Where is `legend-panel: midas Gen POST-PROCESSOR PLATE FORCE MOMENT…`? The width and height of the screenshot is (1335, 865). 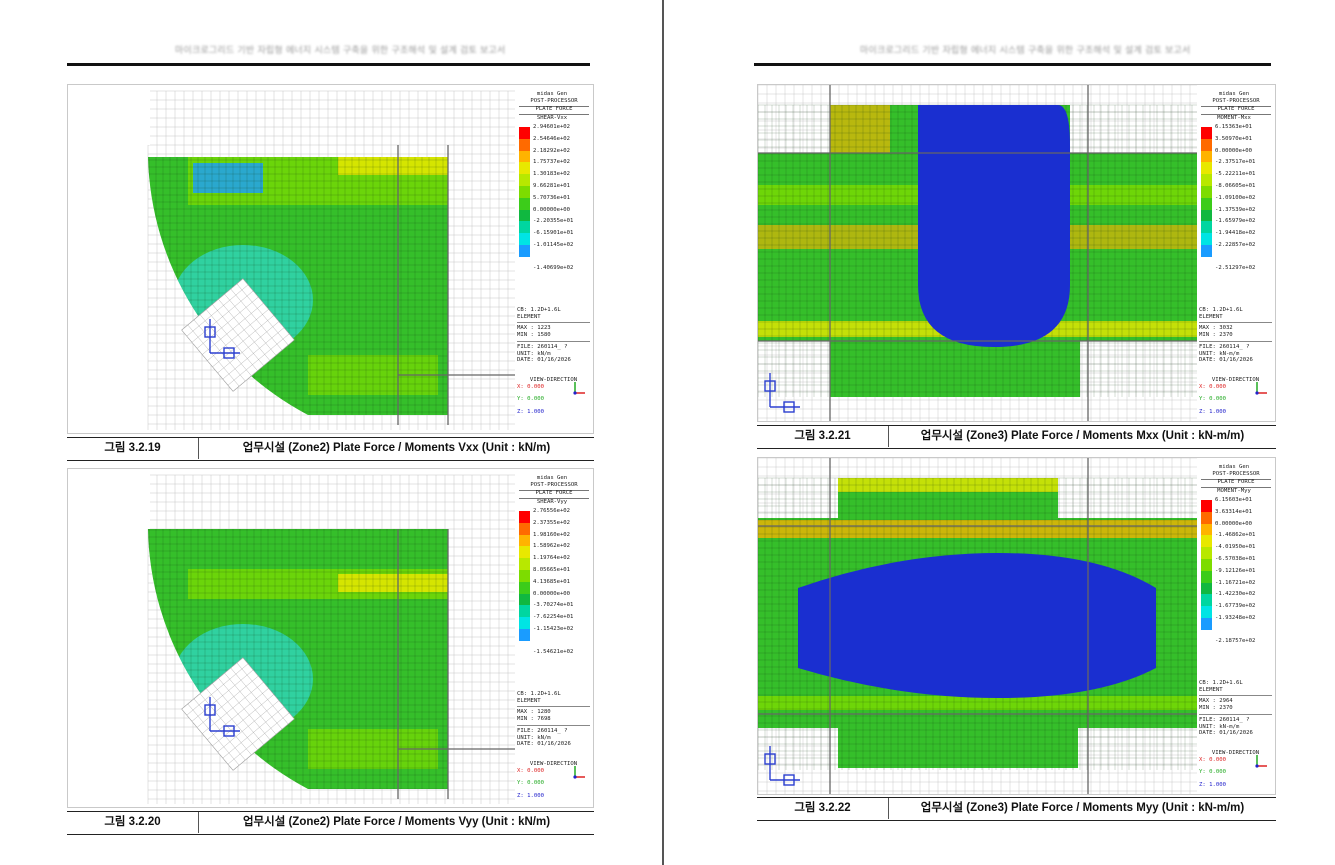 legend-panel: midas Gen POST-PROCESSOR PLATE FORCE MOMENT… is located at coordinates (1236, 626).